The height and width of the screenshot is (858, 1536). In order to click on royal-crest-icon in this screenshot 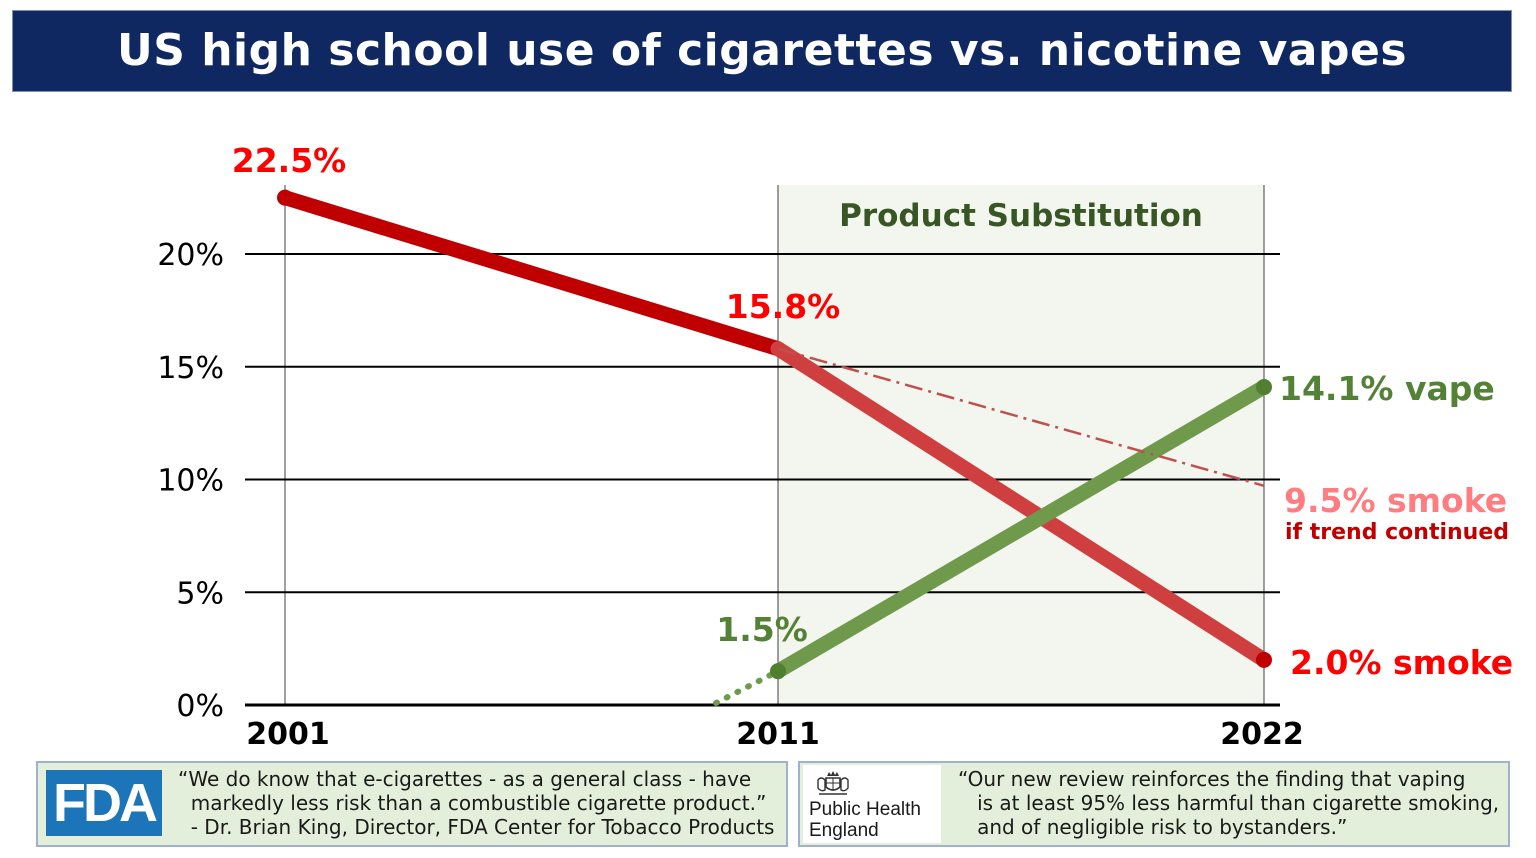, I will do `click(833, 783)`.